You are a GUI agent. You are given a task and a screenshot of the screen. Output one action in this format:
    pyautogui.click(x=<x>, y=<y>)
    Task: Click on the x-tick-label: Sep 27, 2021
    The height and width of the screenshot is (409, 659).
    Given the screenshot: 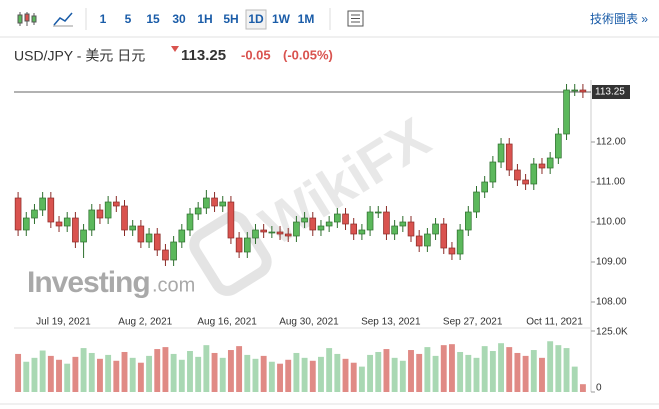 What is the action you would take?
    pyautogui.click(x=473, y=322)
    